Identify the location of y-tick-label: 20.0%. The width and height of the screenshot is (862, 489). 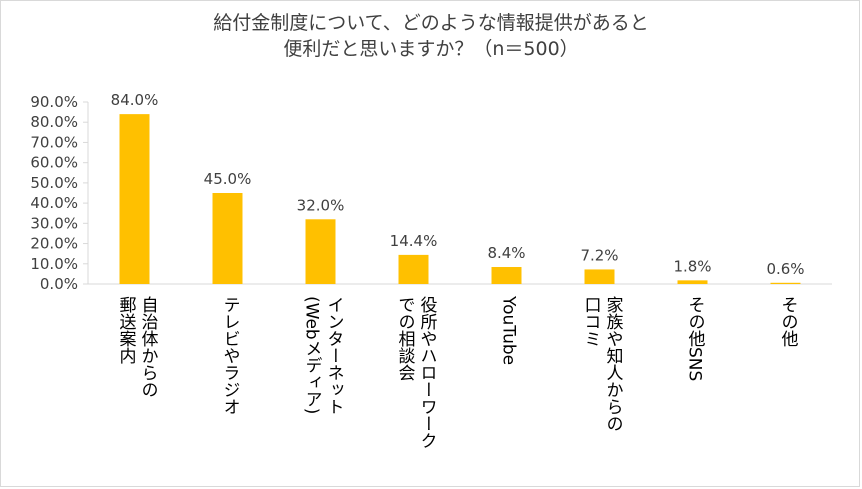
(54, 244).